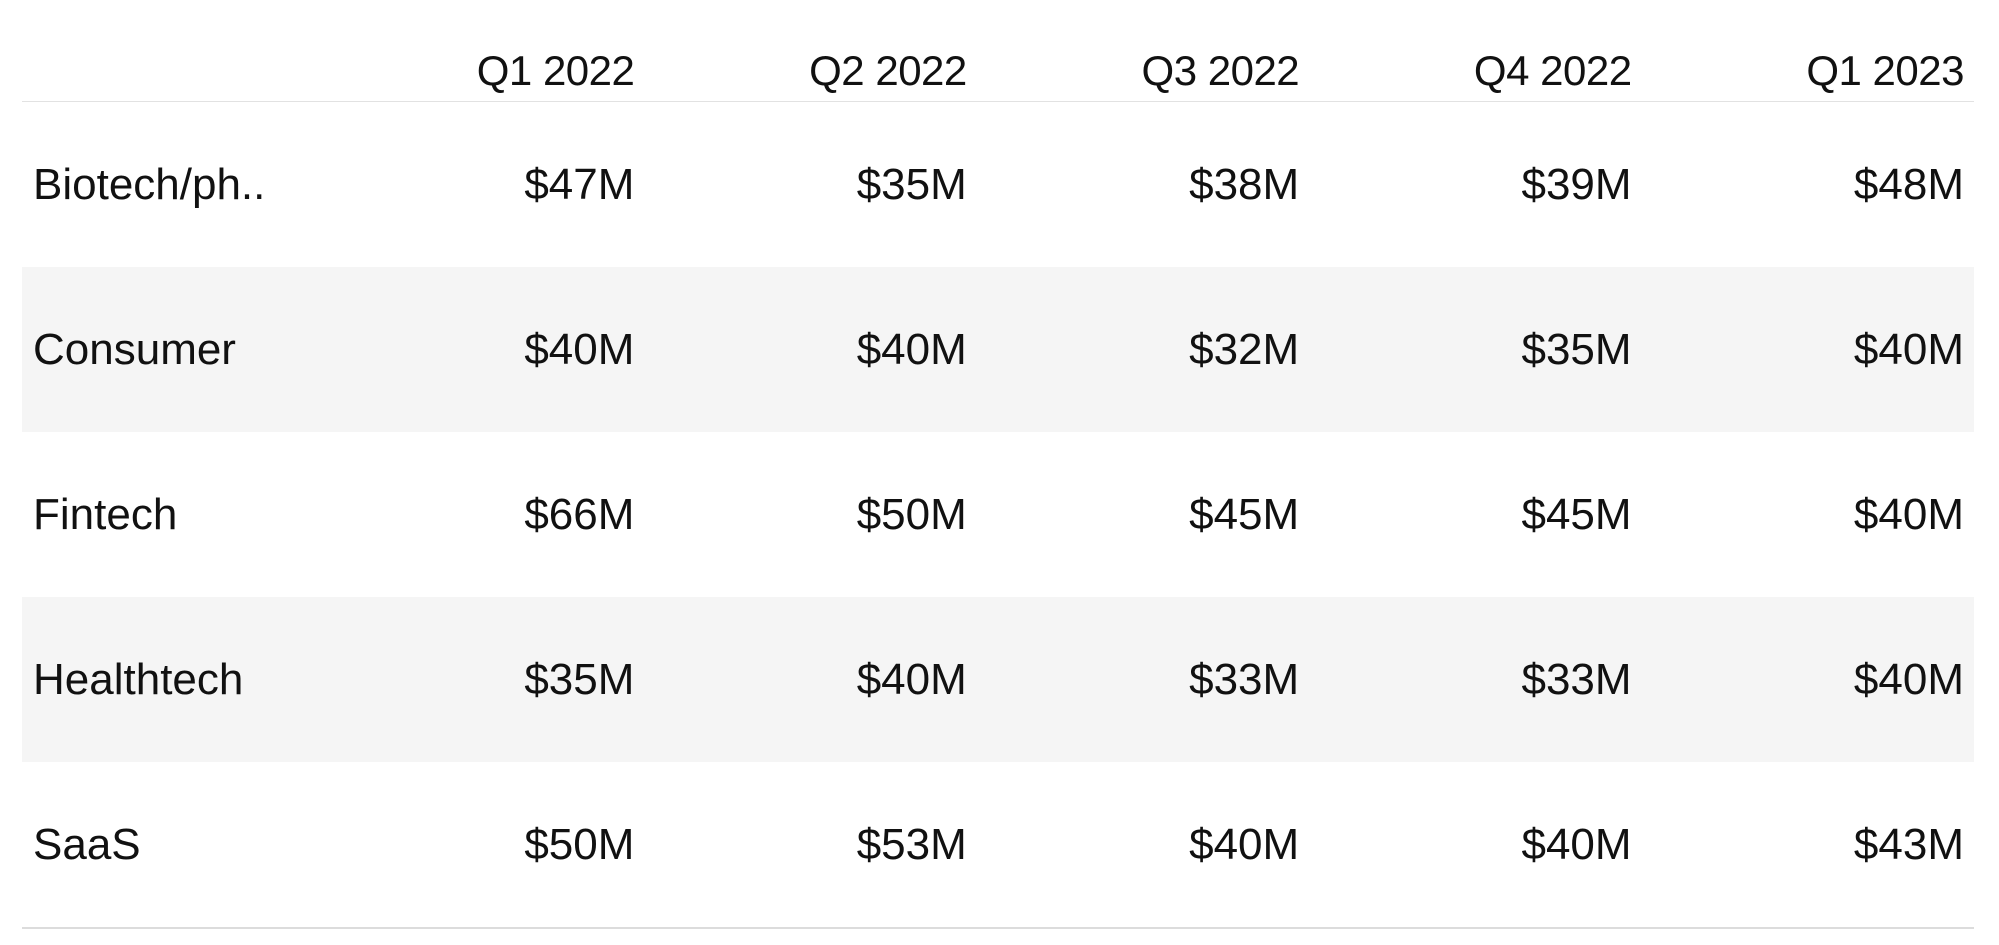 The width and height of the screenshot is (1999, 945). I want to click on row-label: Biotech/ph.., so click(149, 184).